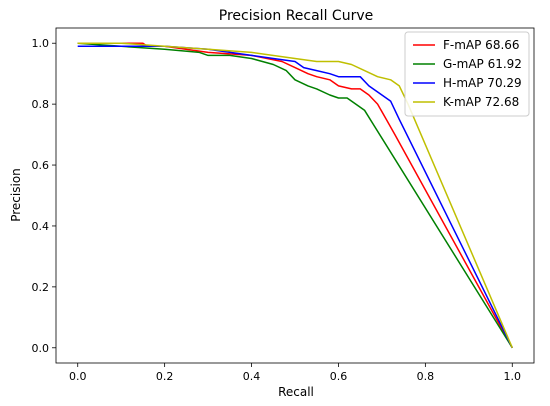 The image size is (550, 406). I want to click on legend-label-2: G-mAP 61.92, so click(482, 64).